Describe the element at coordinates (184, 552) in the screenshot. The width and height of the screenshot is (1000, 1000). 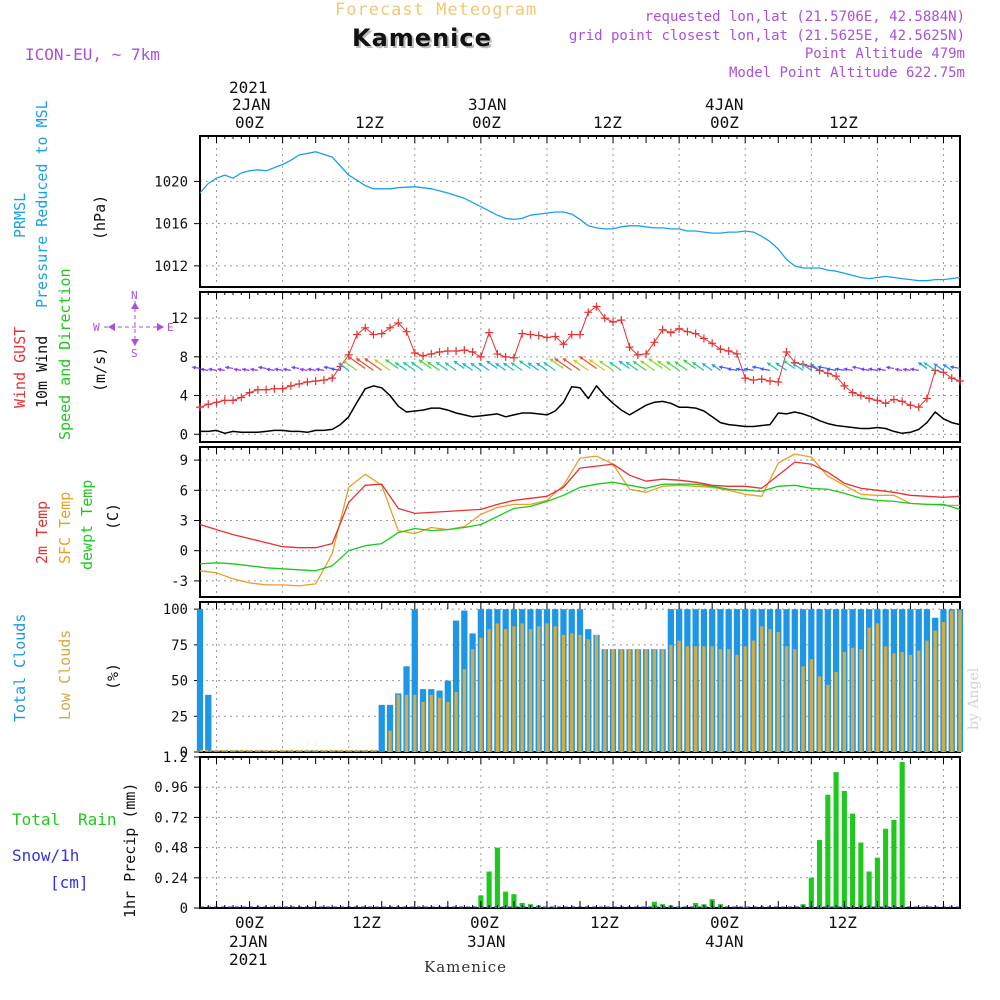
I see `temp-ytick-label-1: 0` at that location.